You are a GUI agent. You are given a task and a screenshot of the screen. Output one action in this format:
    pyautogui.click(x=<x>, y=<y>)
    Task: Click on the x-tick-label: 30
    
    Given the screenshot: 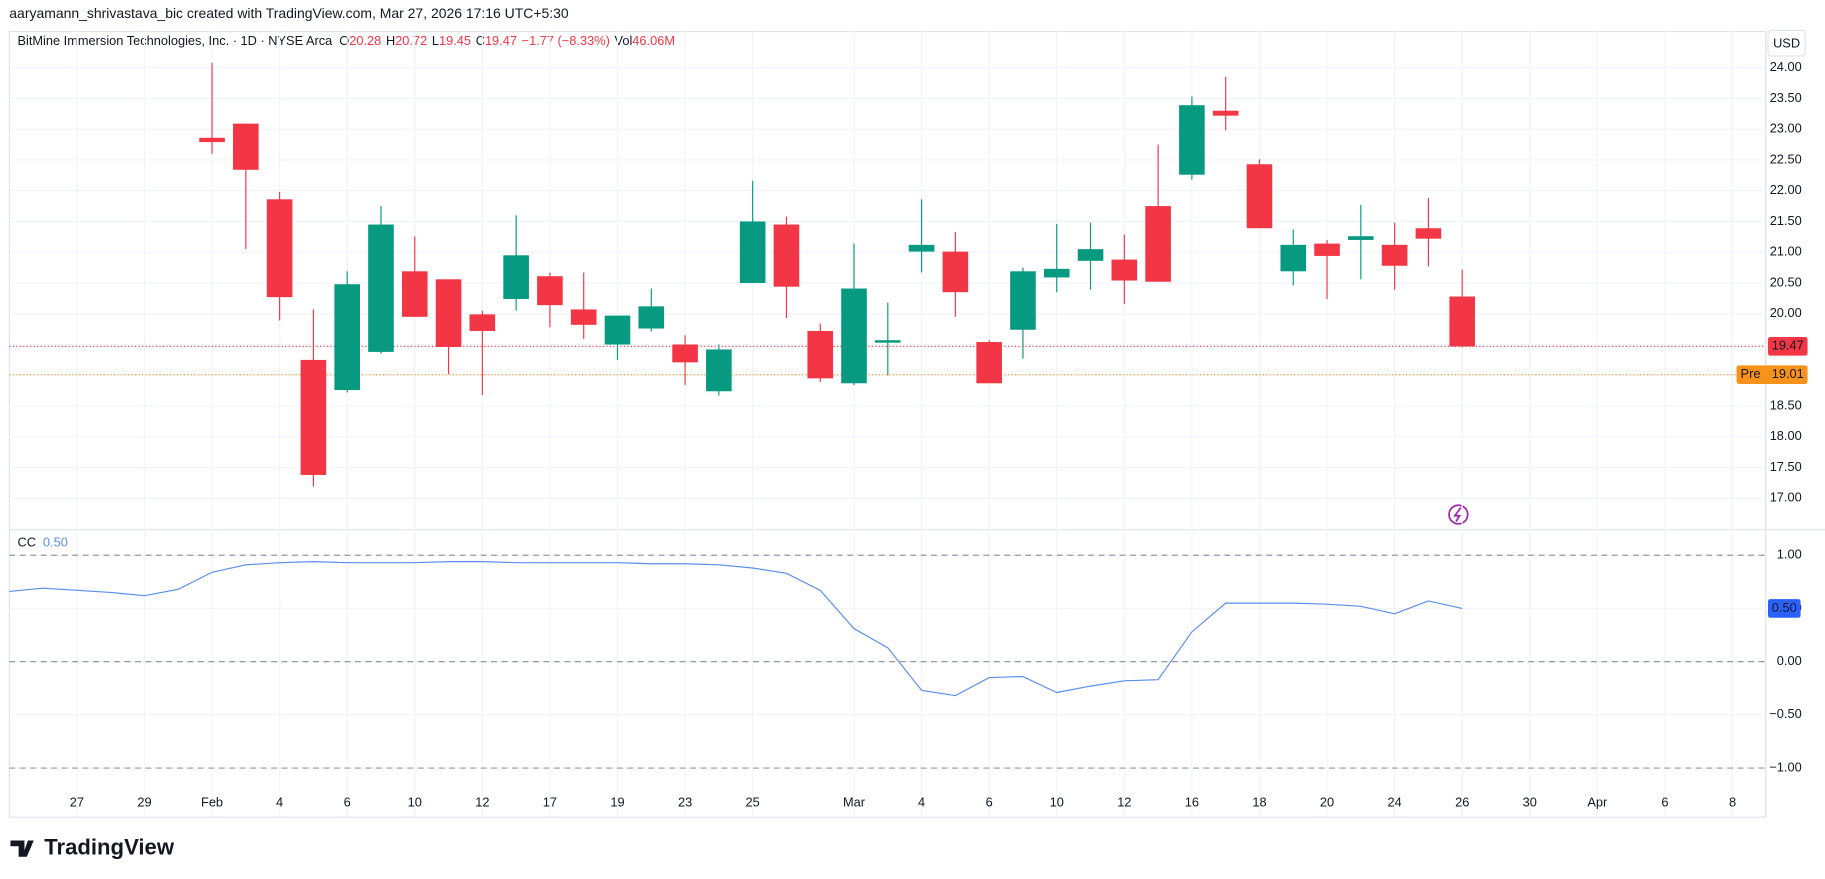 What is the action you would take?
    pyautogui.click(x=1530, y=802)
    